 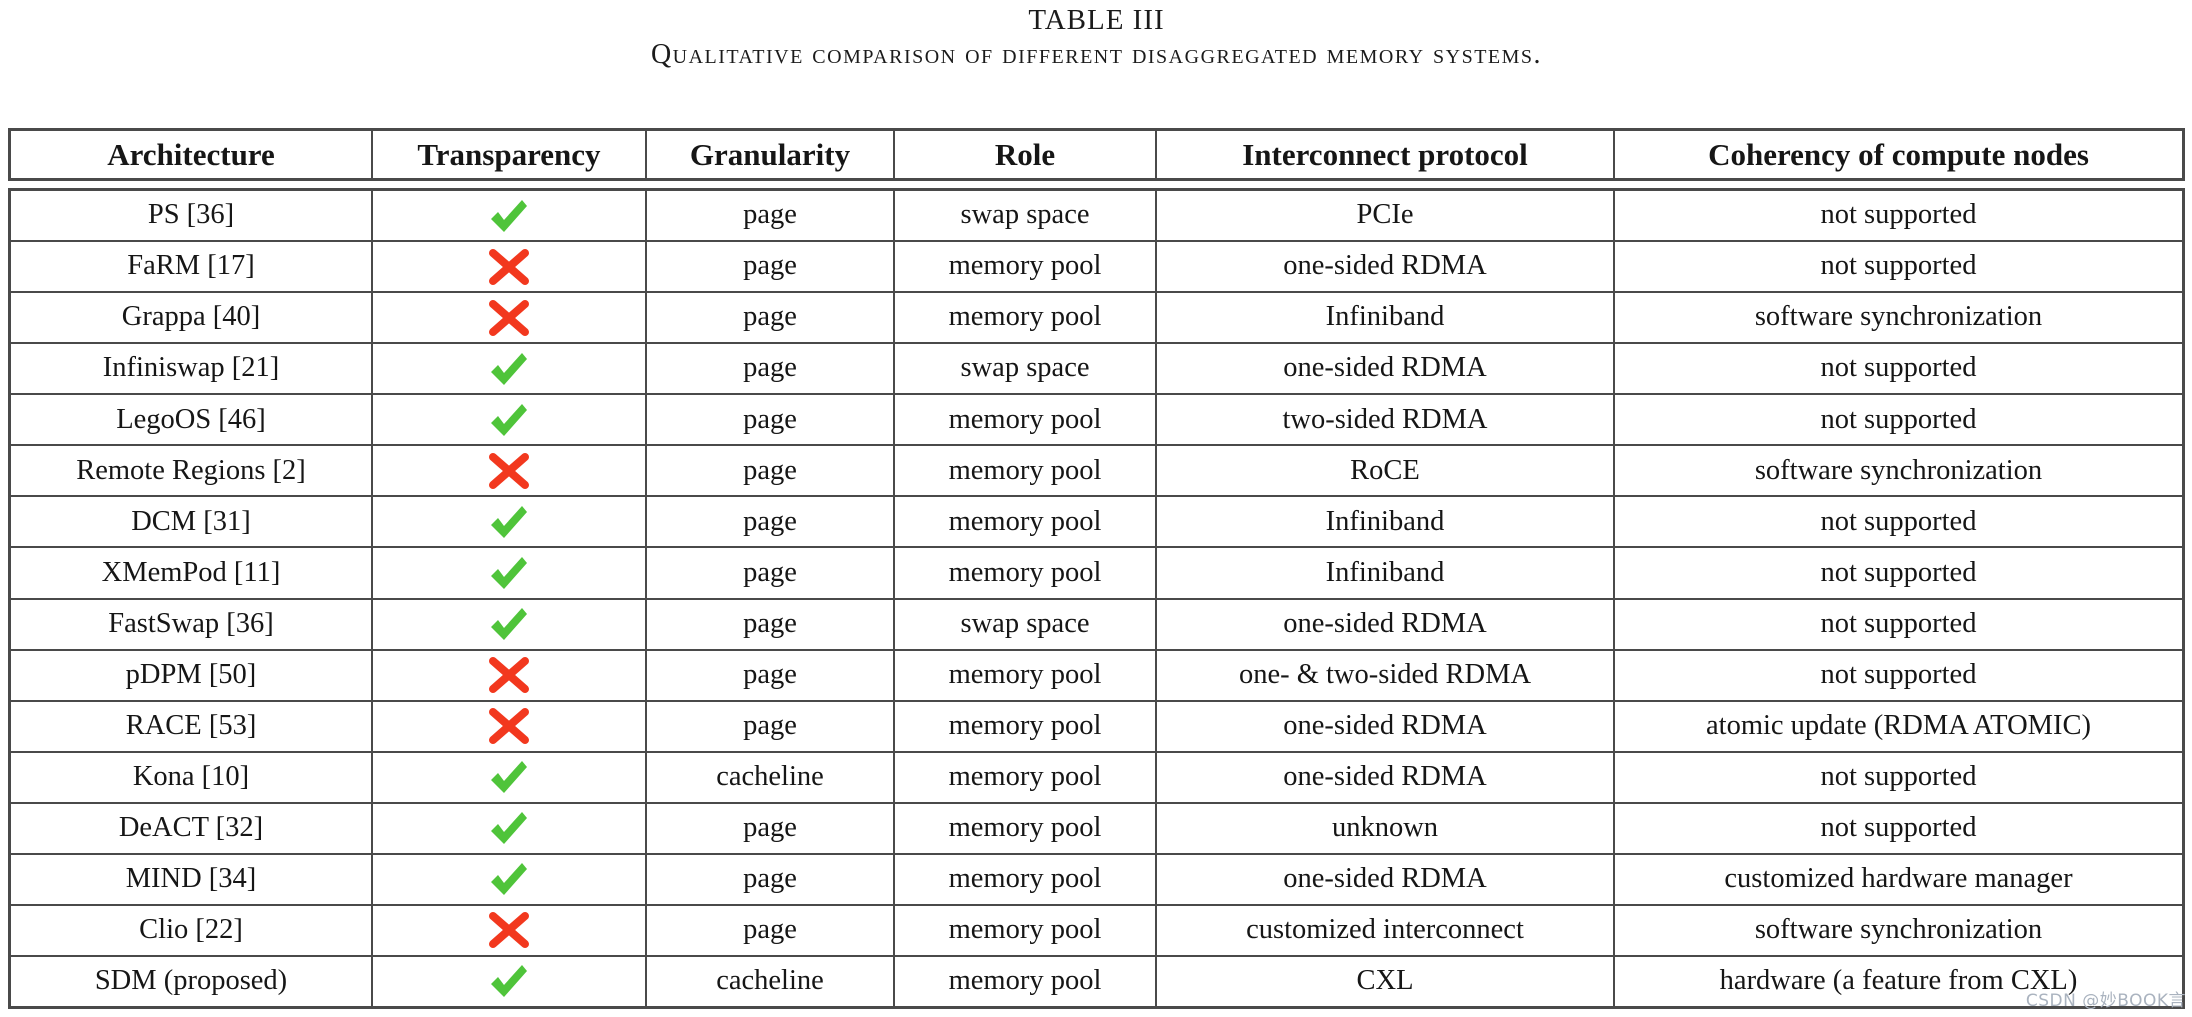 I want to click on cell-interconnect: PCIe, so click(x=1386, y=216).